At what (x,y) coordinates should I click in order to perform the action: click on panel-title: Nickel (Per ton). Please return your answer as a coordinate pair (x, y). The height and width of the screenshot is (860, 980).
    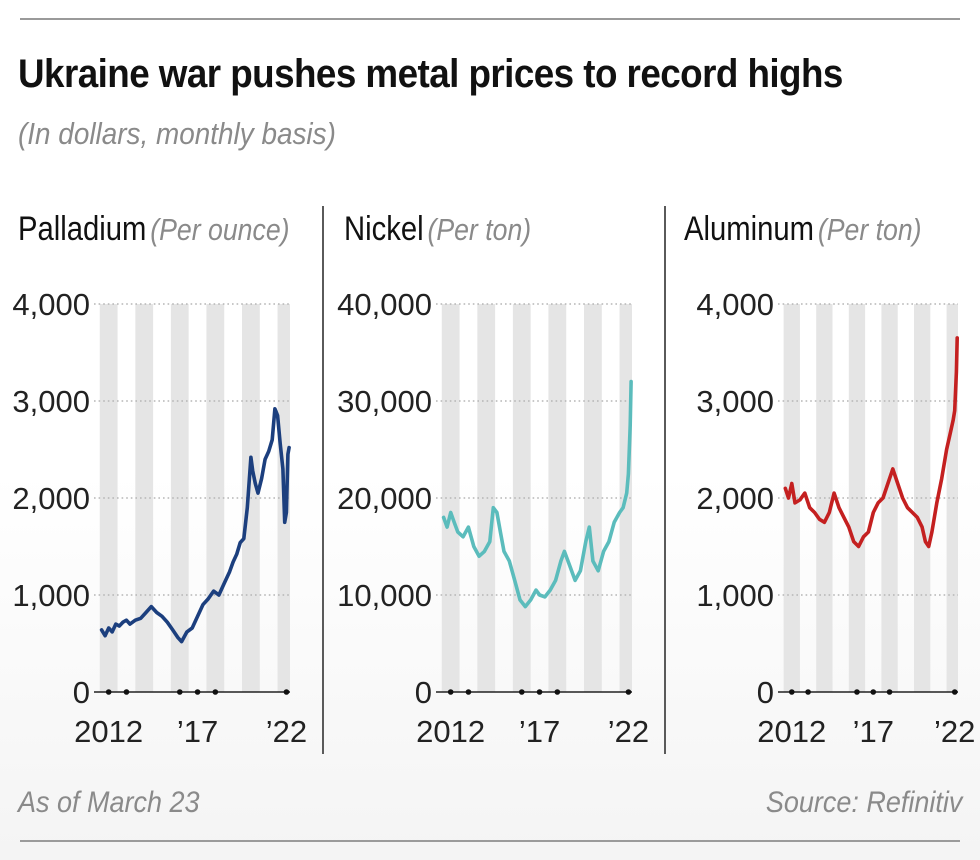
    Looking at the image, I should click on (437, 229).